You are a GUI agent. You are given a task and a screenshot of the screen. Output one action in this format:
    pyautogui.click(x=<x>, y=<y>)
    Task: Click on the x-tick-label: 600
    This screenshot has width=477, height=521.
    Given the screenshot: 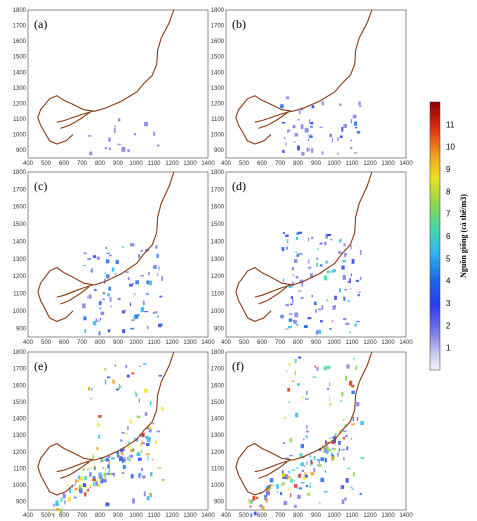 What is the action you would take?
    pyautogui.click(x=64, y=343)
    